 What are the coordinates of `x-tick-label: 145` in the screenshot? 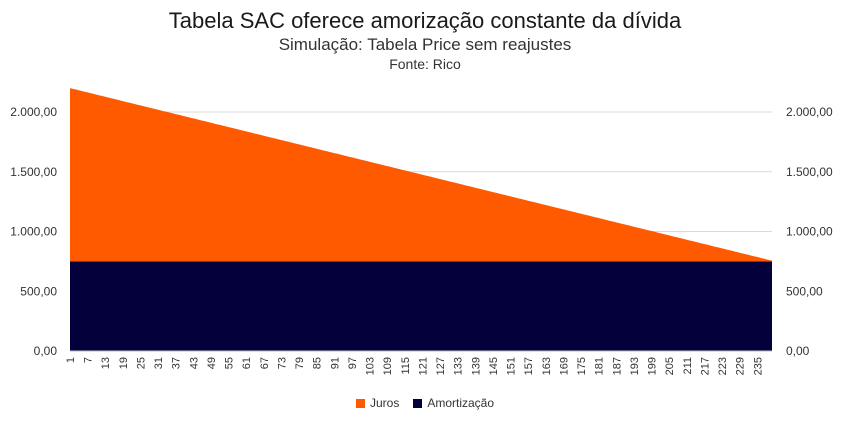 It's located at (494, 366).